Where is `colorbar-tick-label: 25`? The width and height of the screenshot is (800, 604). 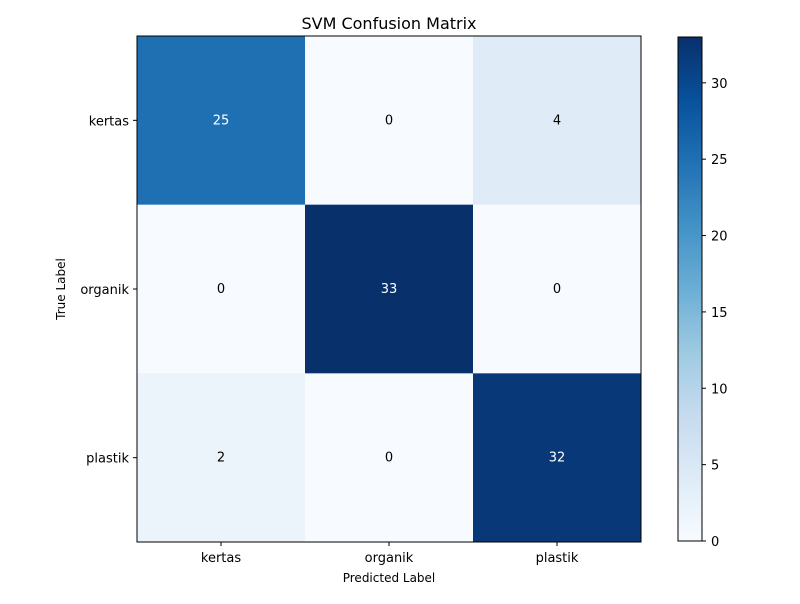 colorbar-tick-label: 25 is located at coordinates (719, 160).